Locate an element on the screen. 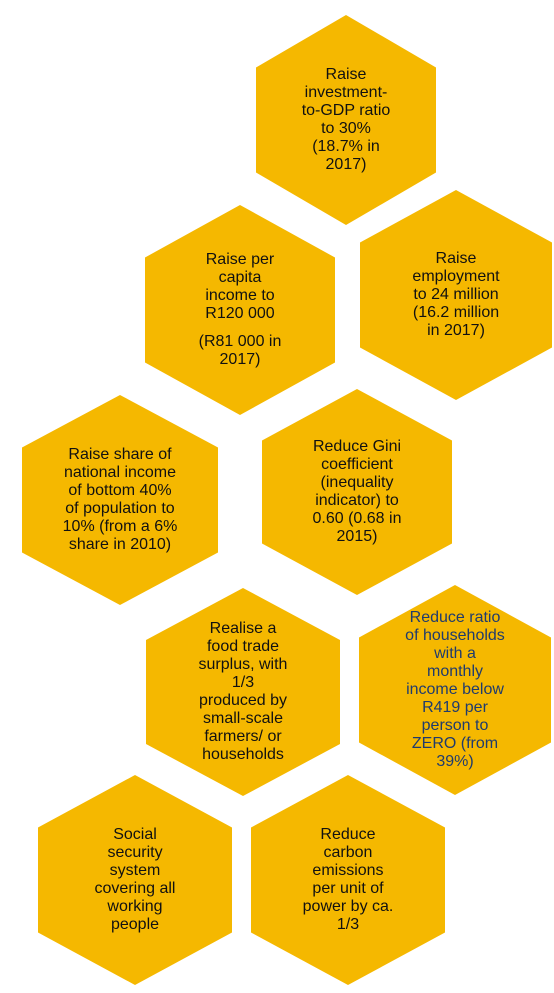  node-text: (16.2 million is located at coordinates (456, 312).